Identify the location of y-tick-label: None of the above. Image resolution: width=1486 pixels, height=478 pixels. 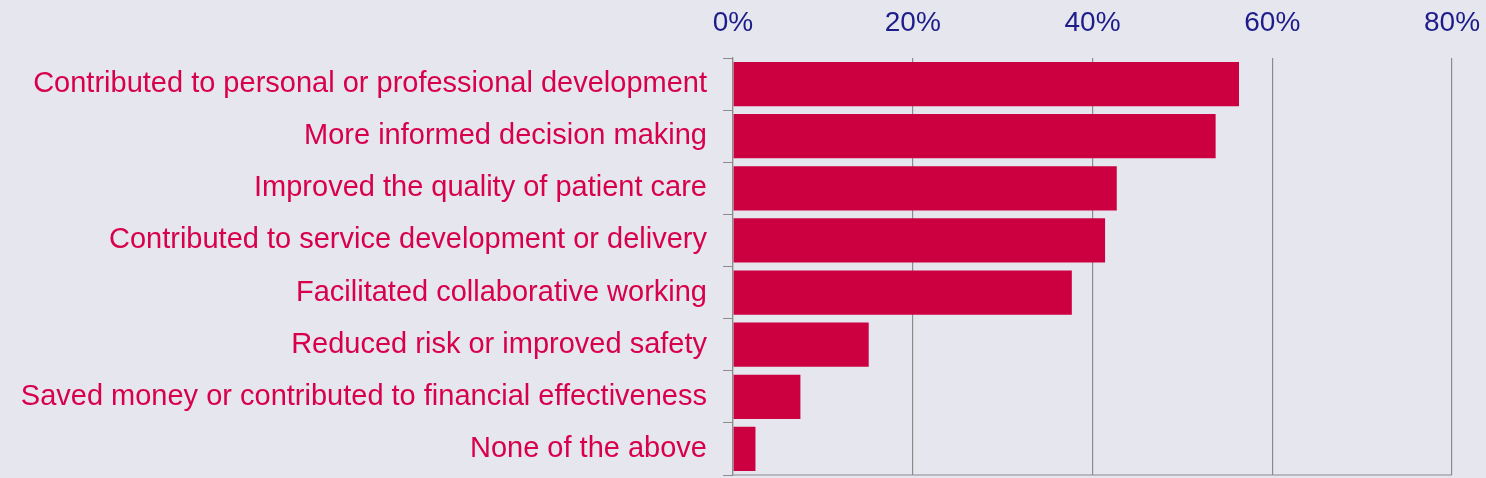
(588, 446).